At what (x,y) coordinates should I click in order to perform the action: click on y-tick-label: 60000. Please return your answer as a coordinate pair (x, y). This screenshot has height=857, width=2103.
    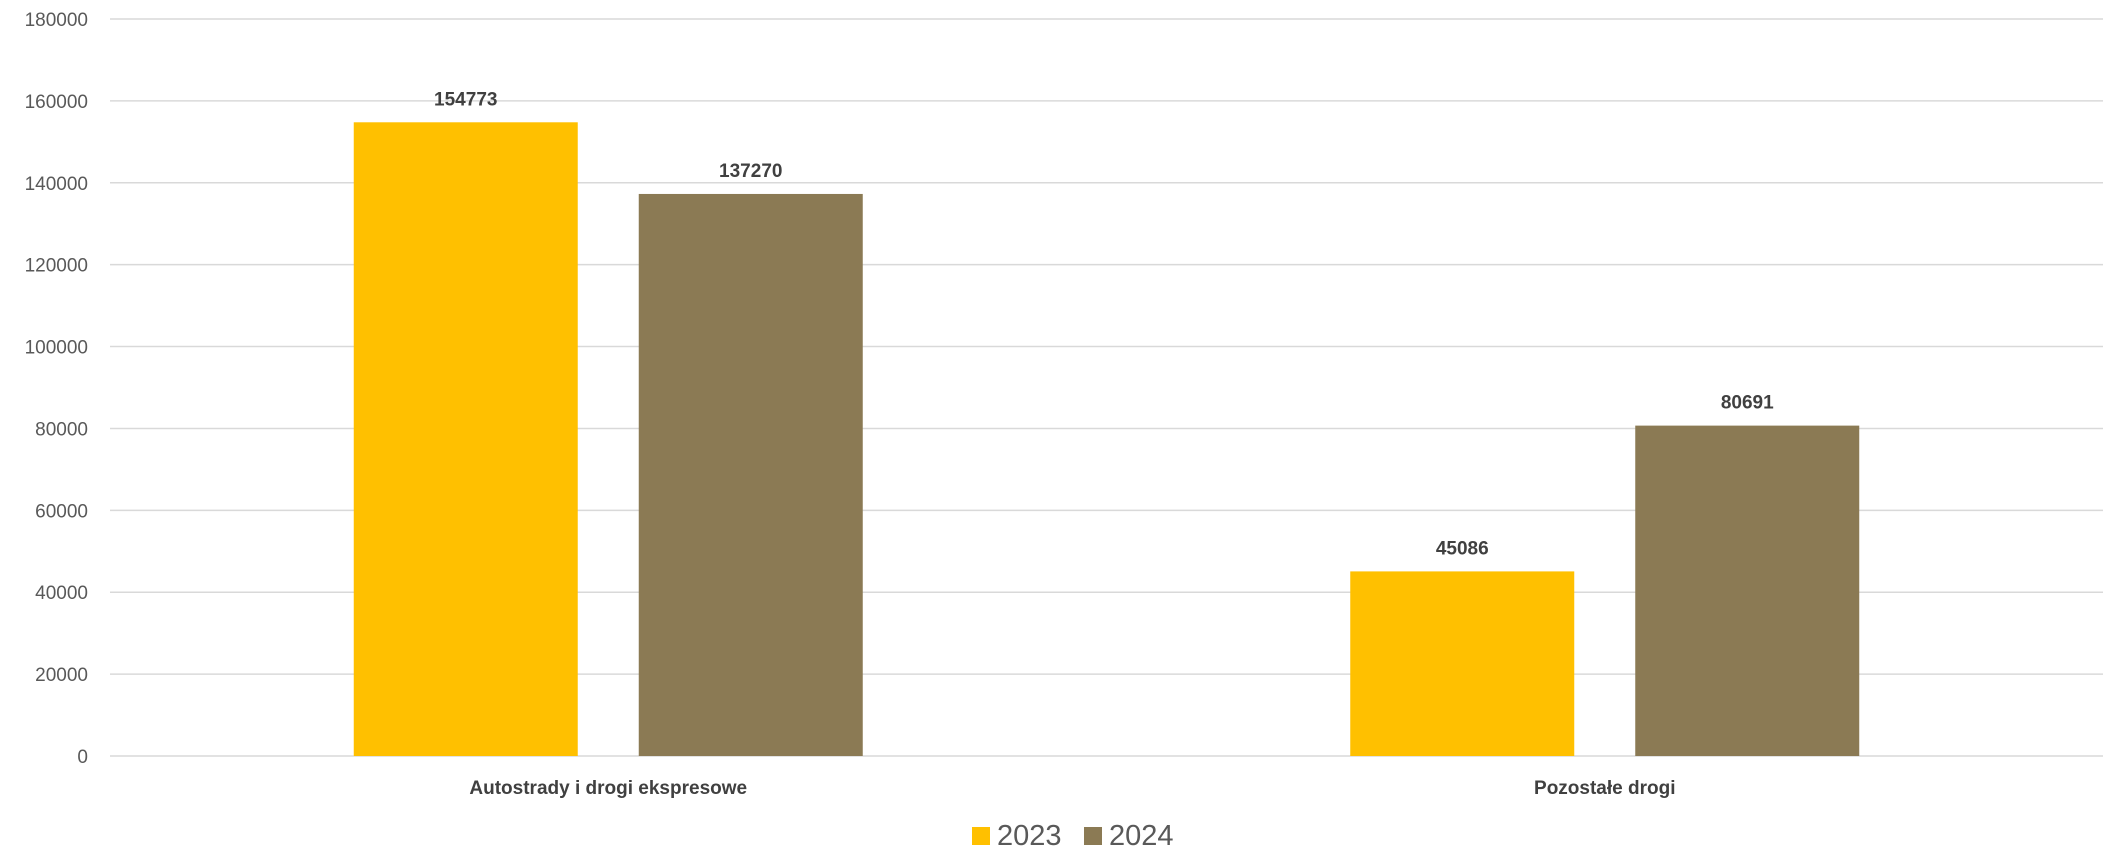
    Looking at the image, I should click on (61, 511).